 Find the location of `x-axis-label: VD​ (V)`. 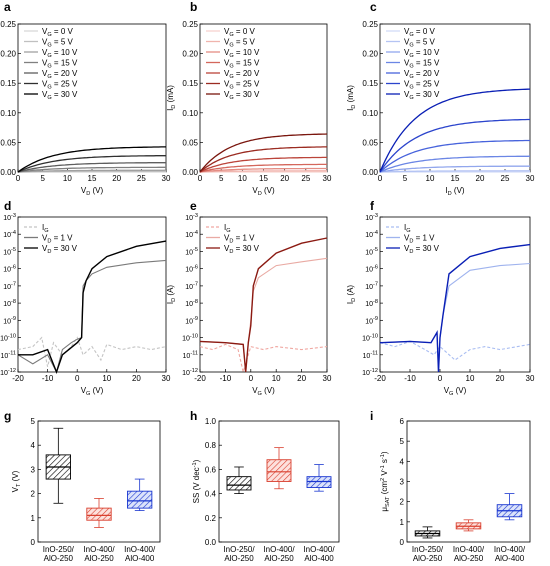

x-axis-label: VD​ (V) is located at coordinates (92, 191).